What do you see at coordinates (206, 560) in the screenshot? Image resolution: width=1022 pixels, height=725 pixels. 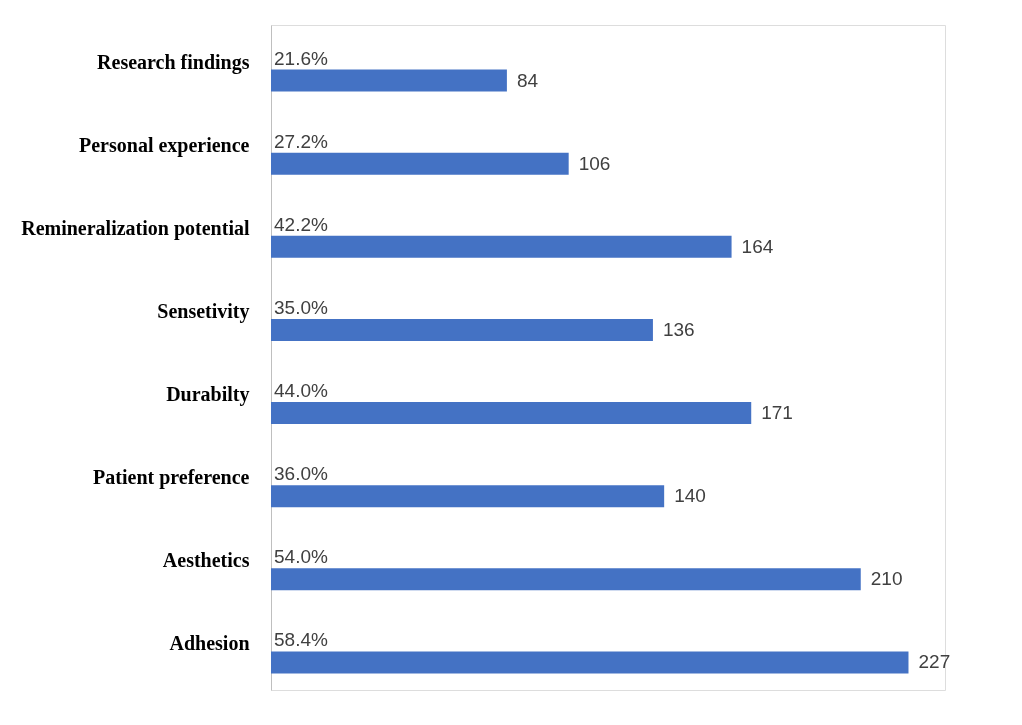 I see `y-tick-label: Aesthetics` at bounding box center [206, 560].